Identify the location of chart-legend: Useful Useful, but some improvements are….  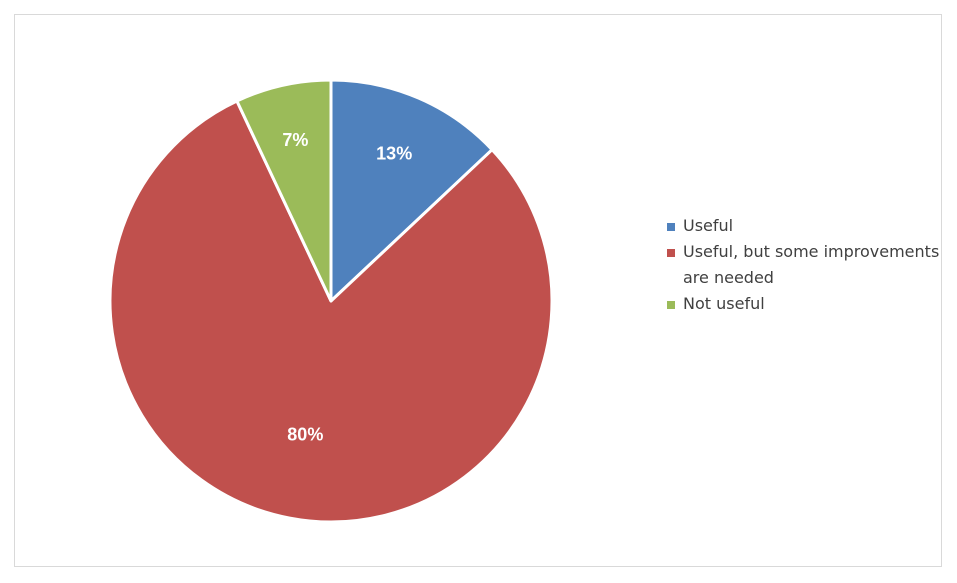
(812, 265).